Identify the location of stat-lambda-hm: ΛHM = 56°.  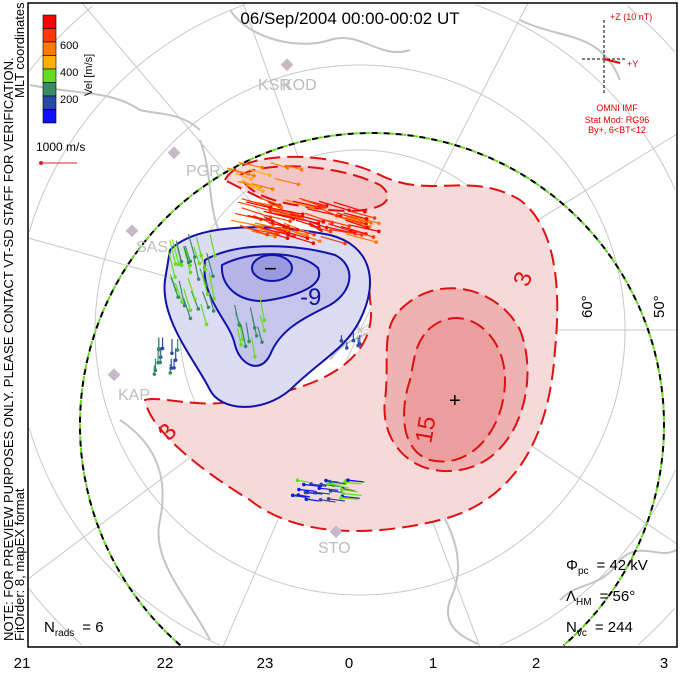
(600, 598).